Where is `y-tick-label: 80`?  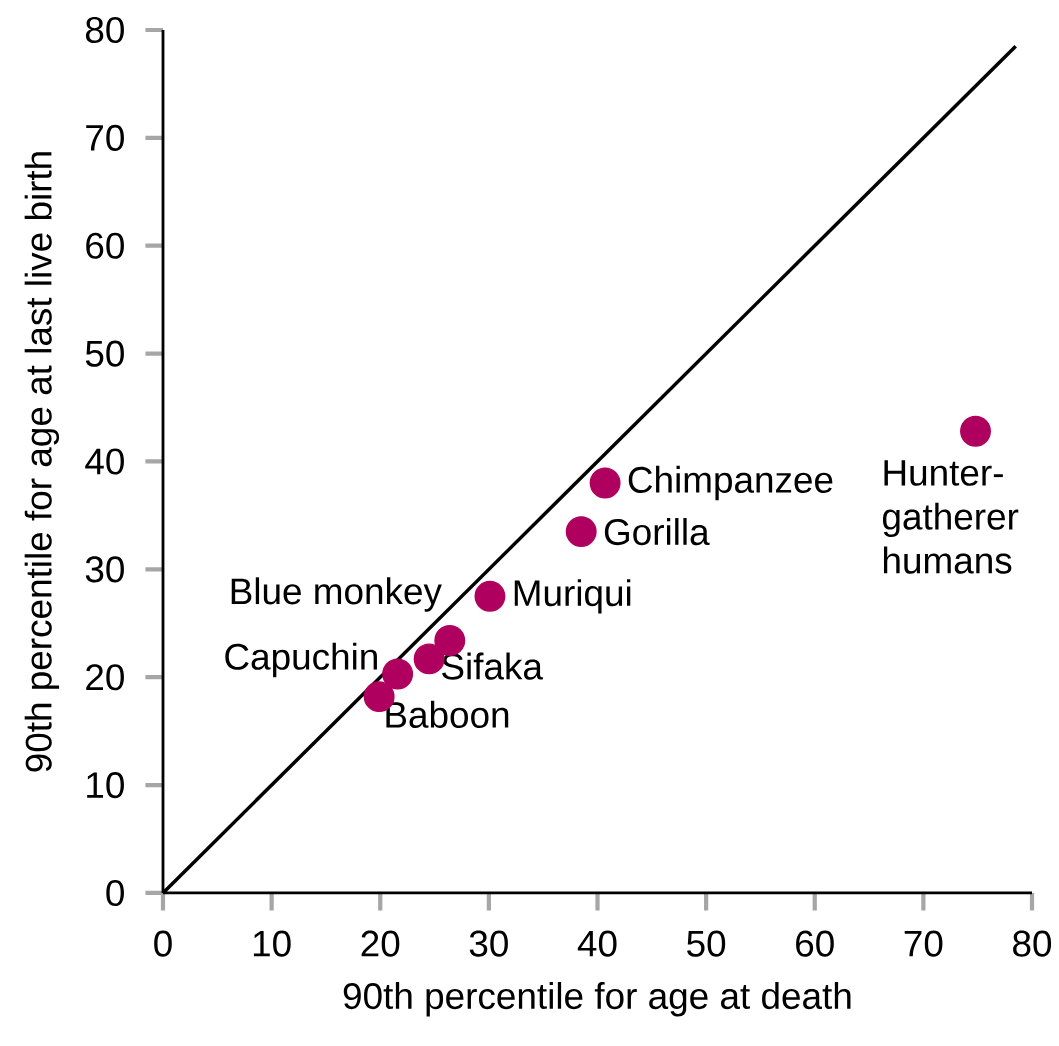 y-tick-label: 80 is located at coordinates (104, 30).